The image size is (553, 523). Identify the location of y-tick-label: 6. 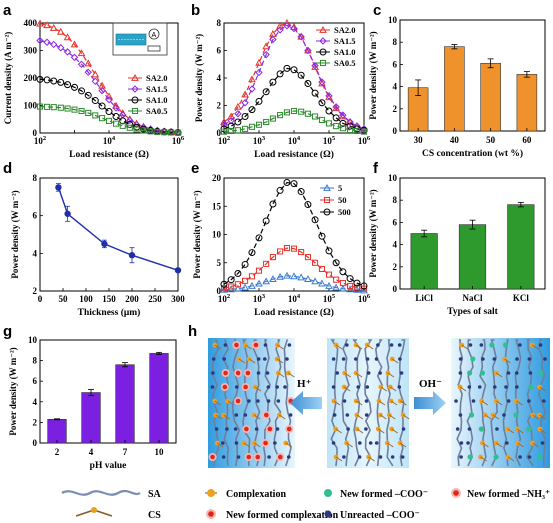
(395, 64).